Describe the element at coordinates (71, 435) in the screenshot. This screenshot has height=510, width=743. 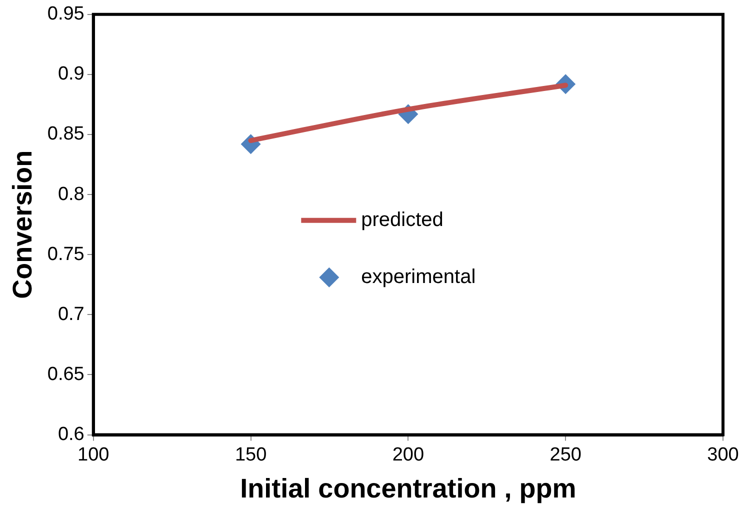
I see `y-tick-label: 0.6` at that location.